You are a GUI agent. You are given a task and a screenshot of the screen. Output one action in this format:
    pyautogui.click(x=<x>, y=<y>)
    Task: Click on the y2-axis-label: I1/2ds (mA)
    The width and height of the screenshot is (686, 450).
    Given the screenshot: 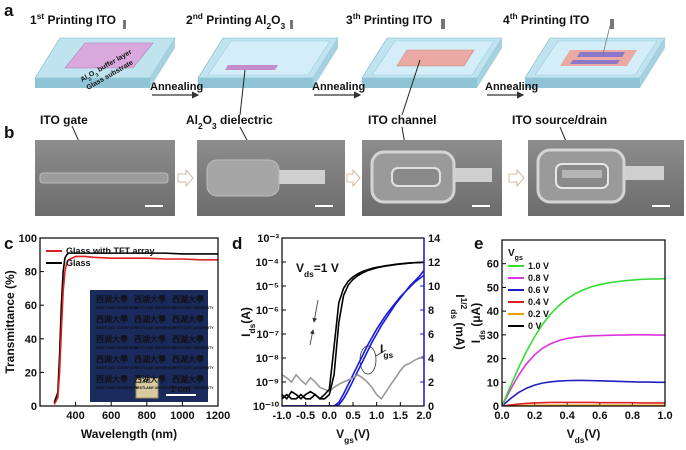 What is the action you would take?
    pyautogui.click(x=459, y=321)
    